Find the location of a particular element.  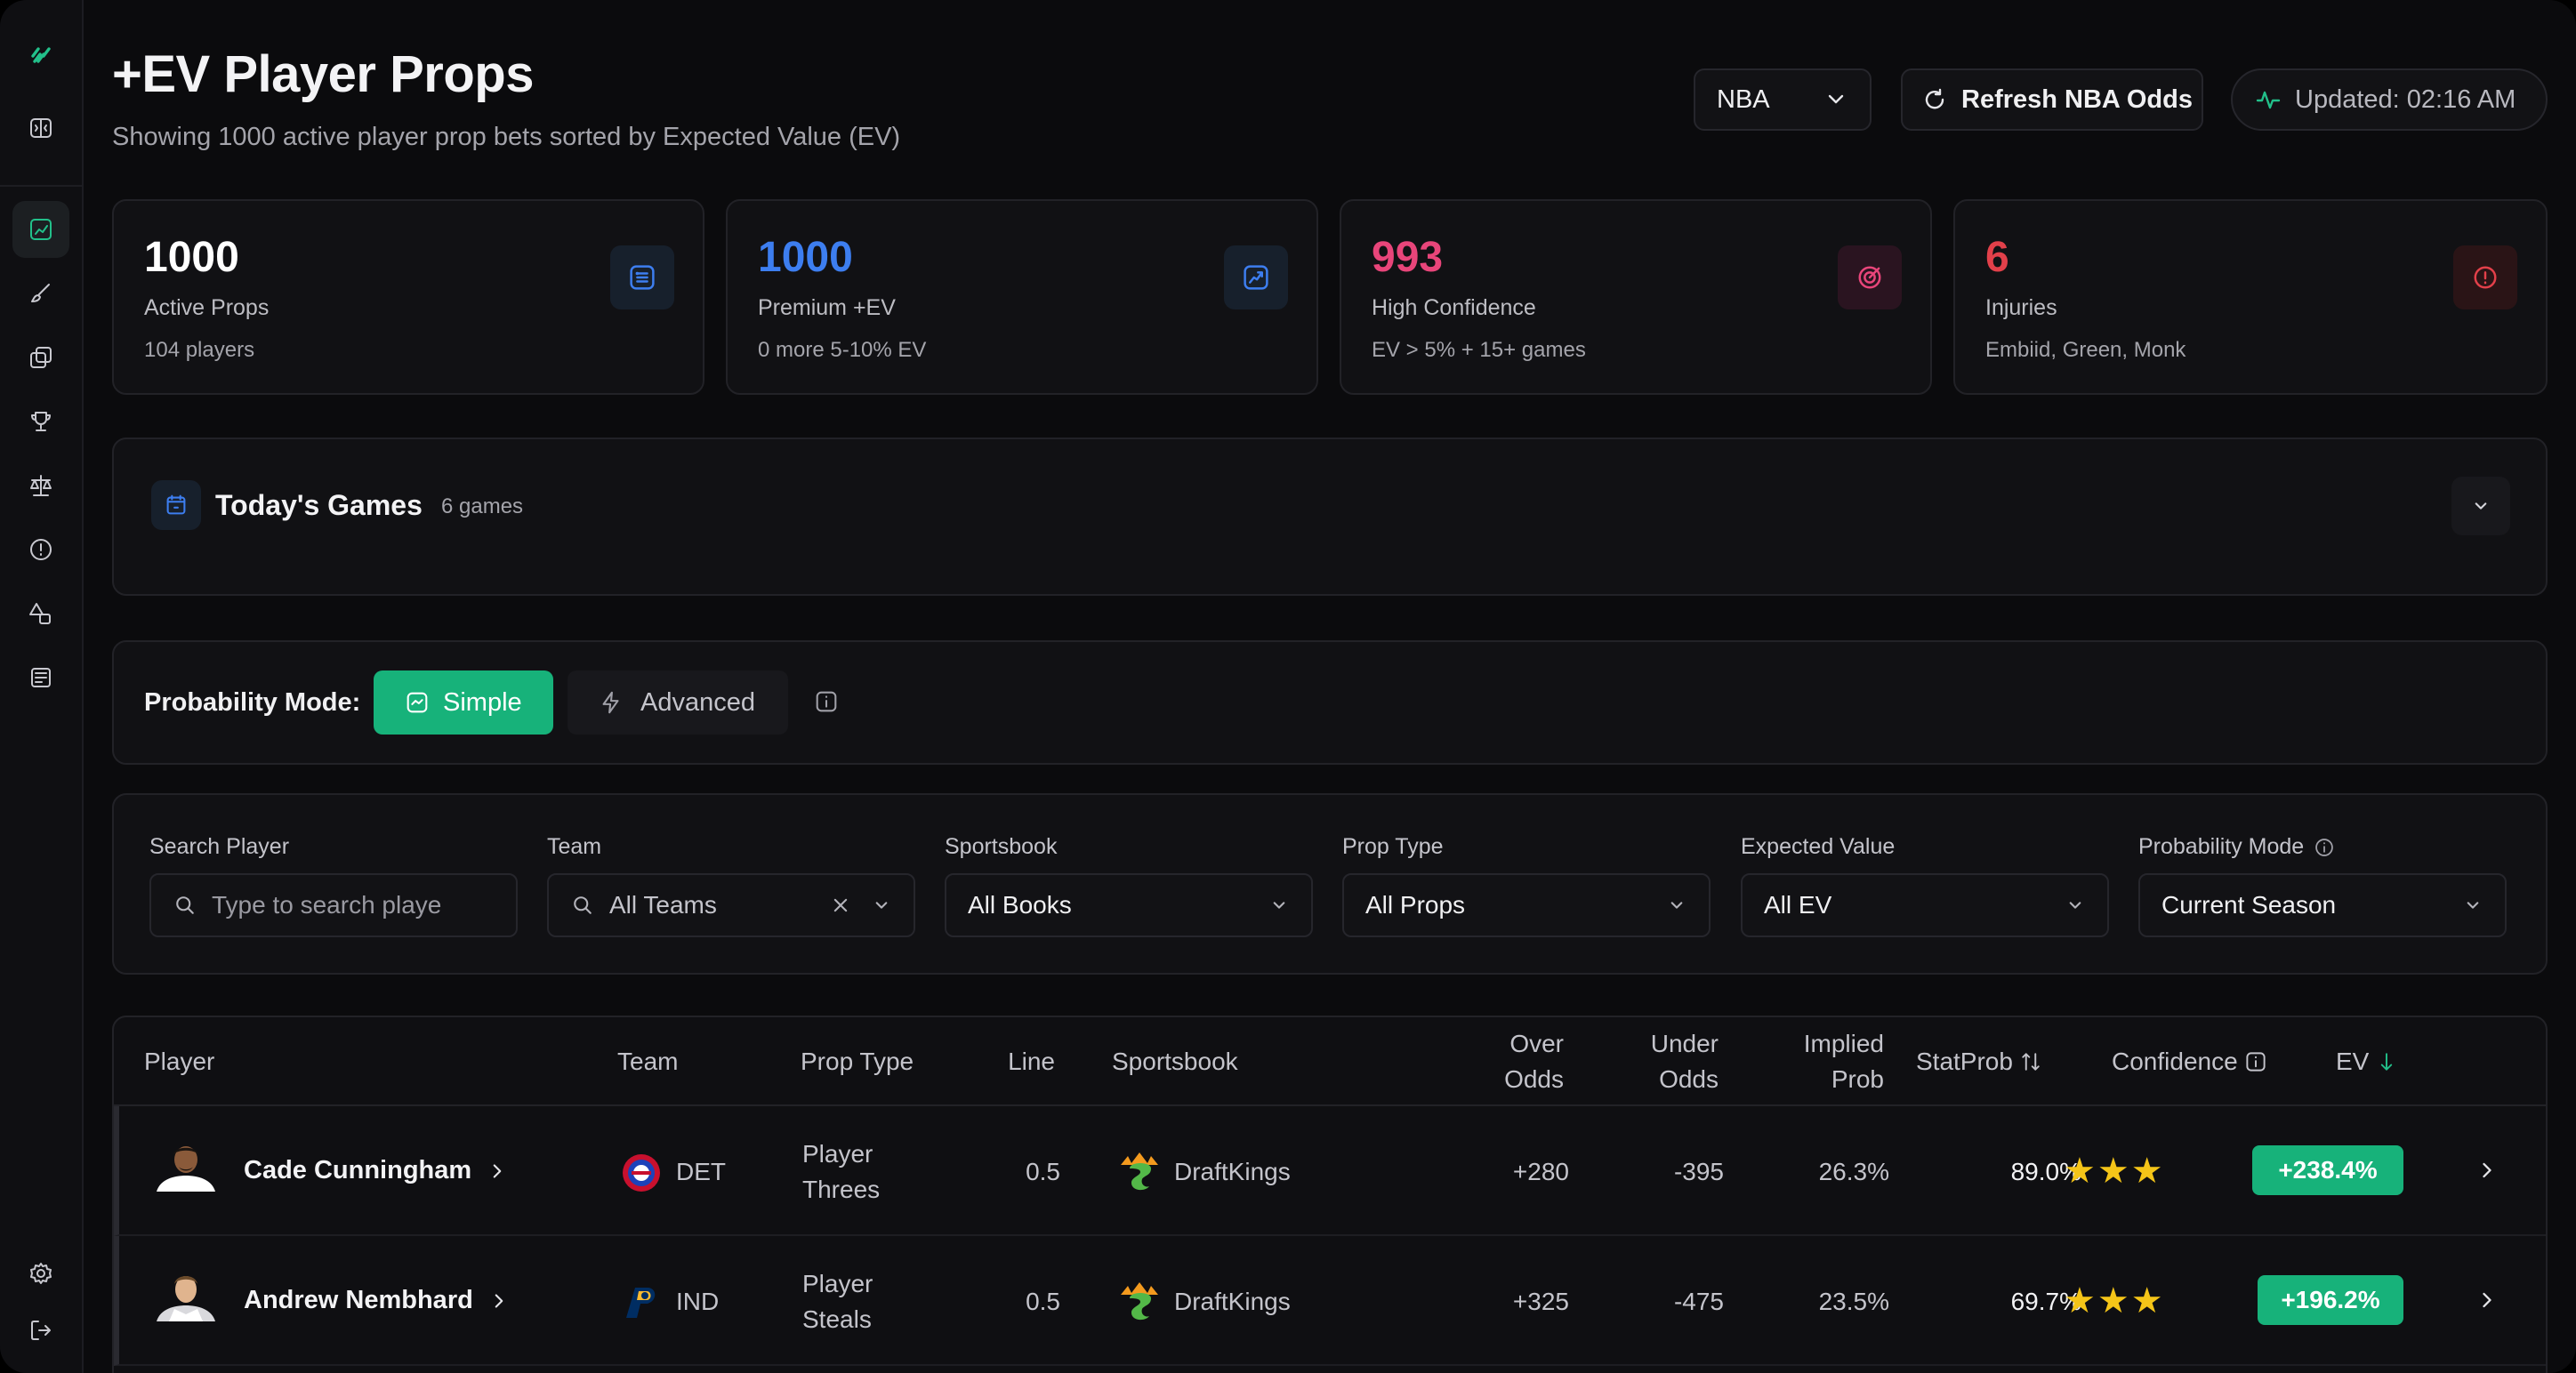

games-collapse-button is located at coordinates (2480, 506).